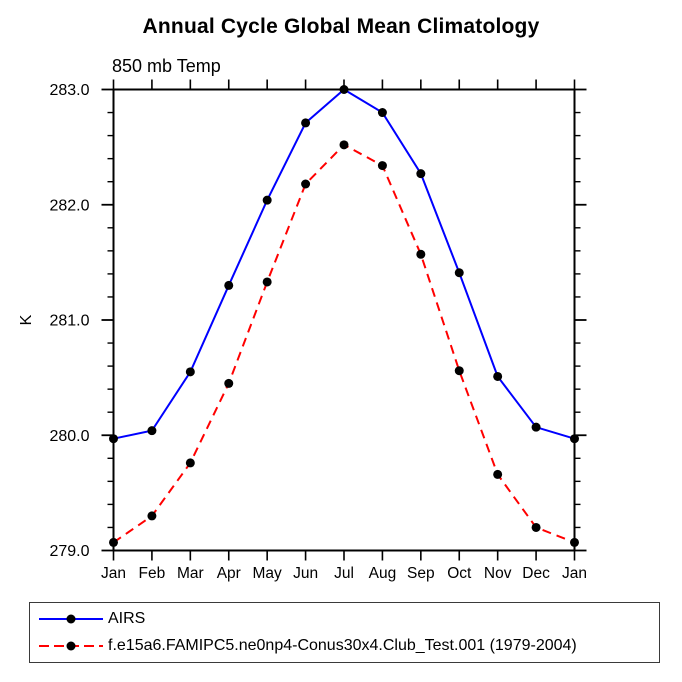 The image size is (682, 682). What do you see at coordinates (459, 573) in the screenshot?
I see `x-tick-label: Oct` at bounding box center [459, 573].